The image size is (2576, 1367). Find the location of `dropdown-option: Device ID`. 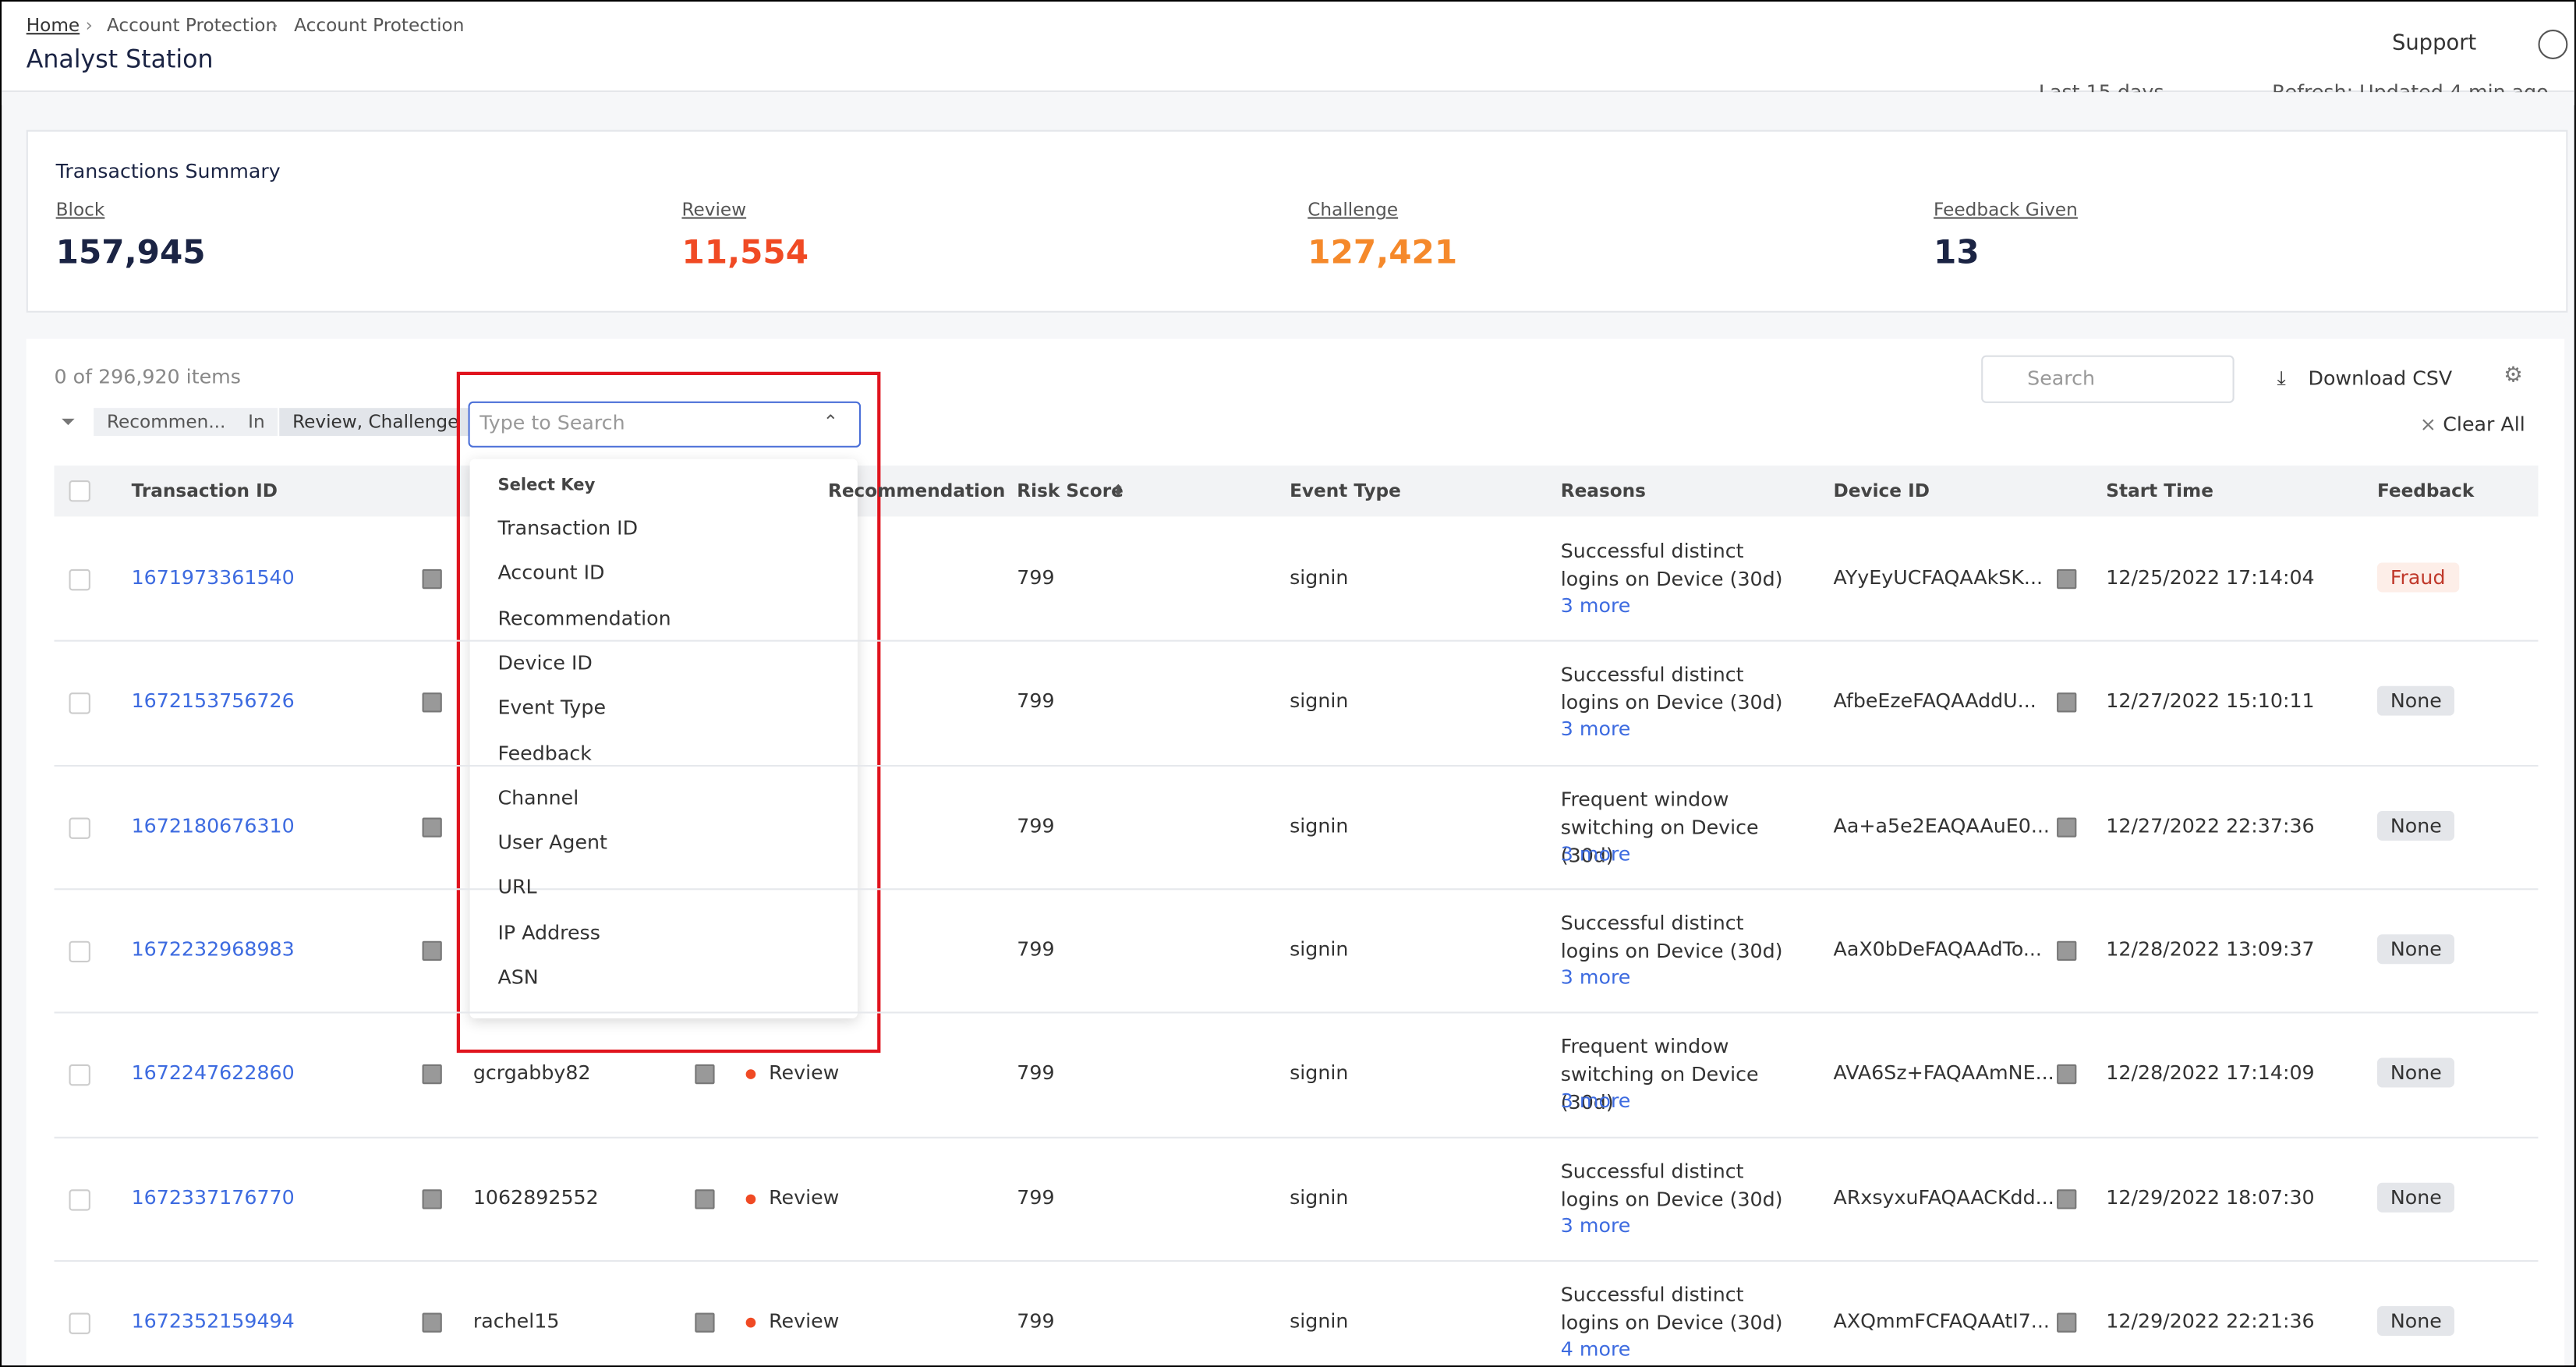

dropdown-option: Device ID is located at coordinates (545, 663).